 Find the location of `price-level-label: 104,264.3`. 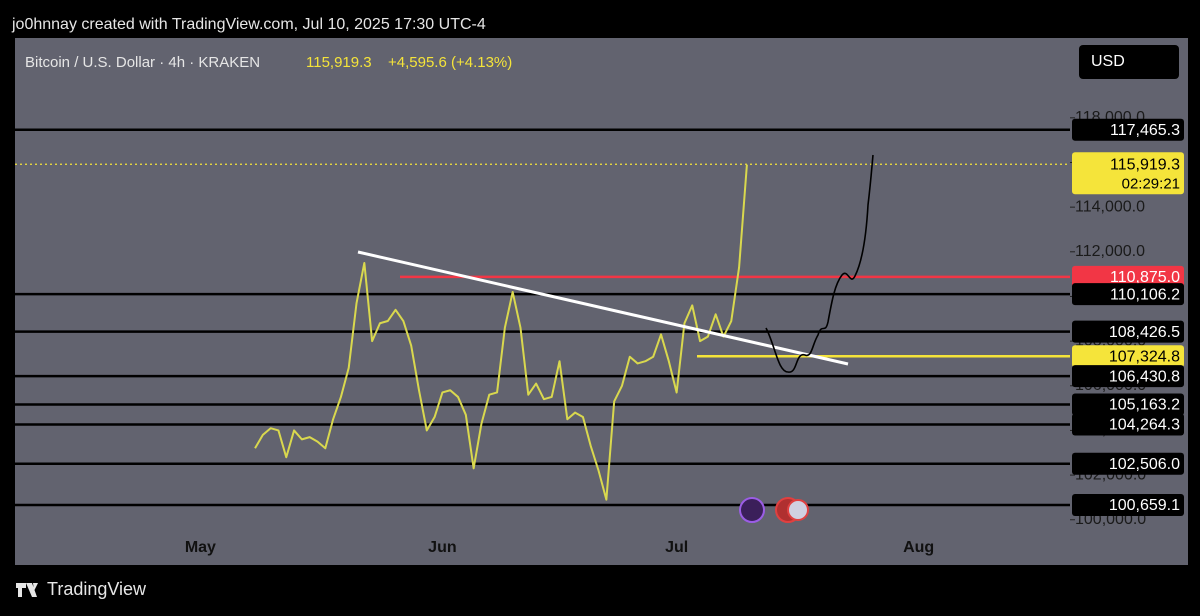

price-level-label: 104,264.3 is located at coordinates (1144, 425).